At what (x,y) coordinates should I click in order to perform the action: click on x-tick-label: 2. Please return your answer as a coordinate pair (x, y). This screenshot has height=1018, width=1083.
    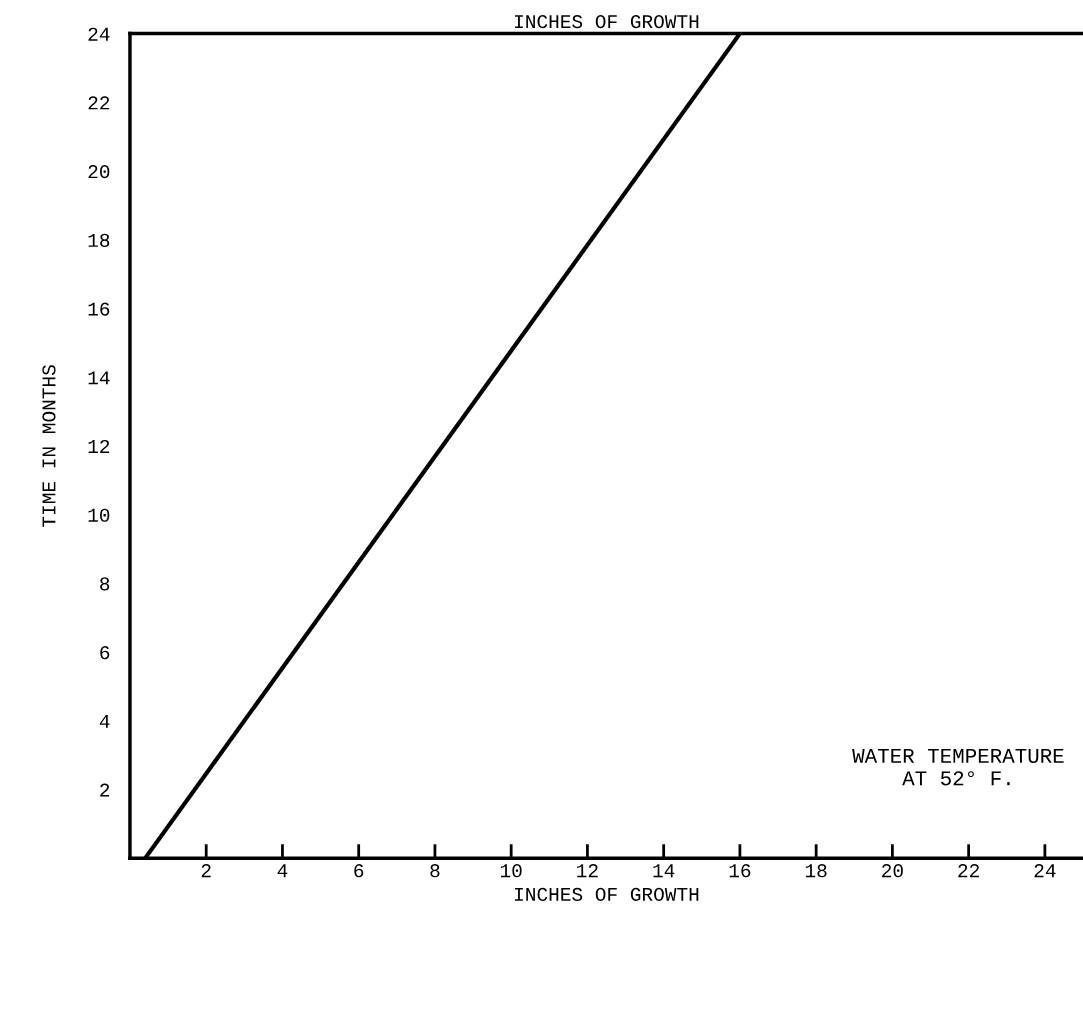
    Looking at the image, I should click on (206, 871).